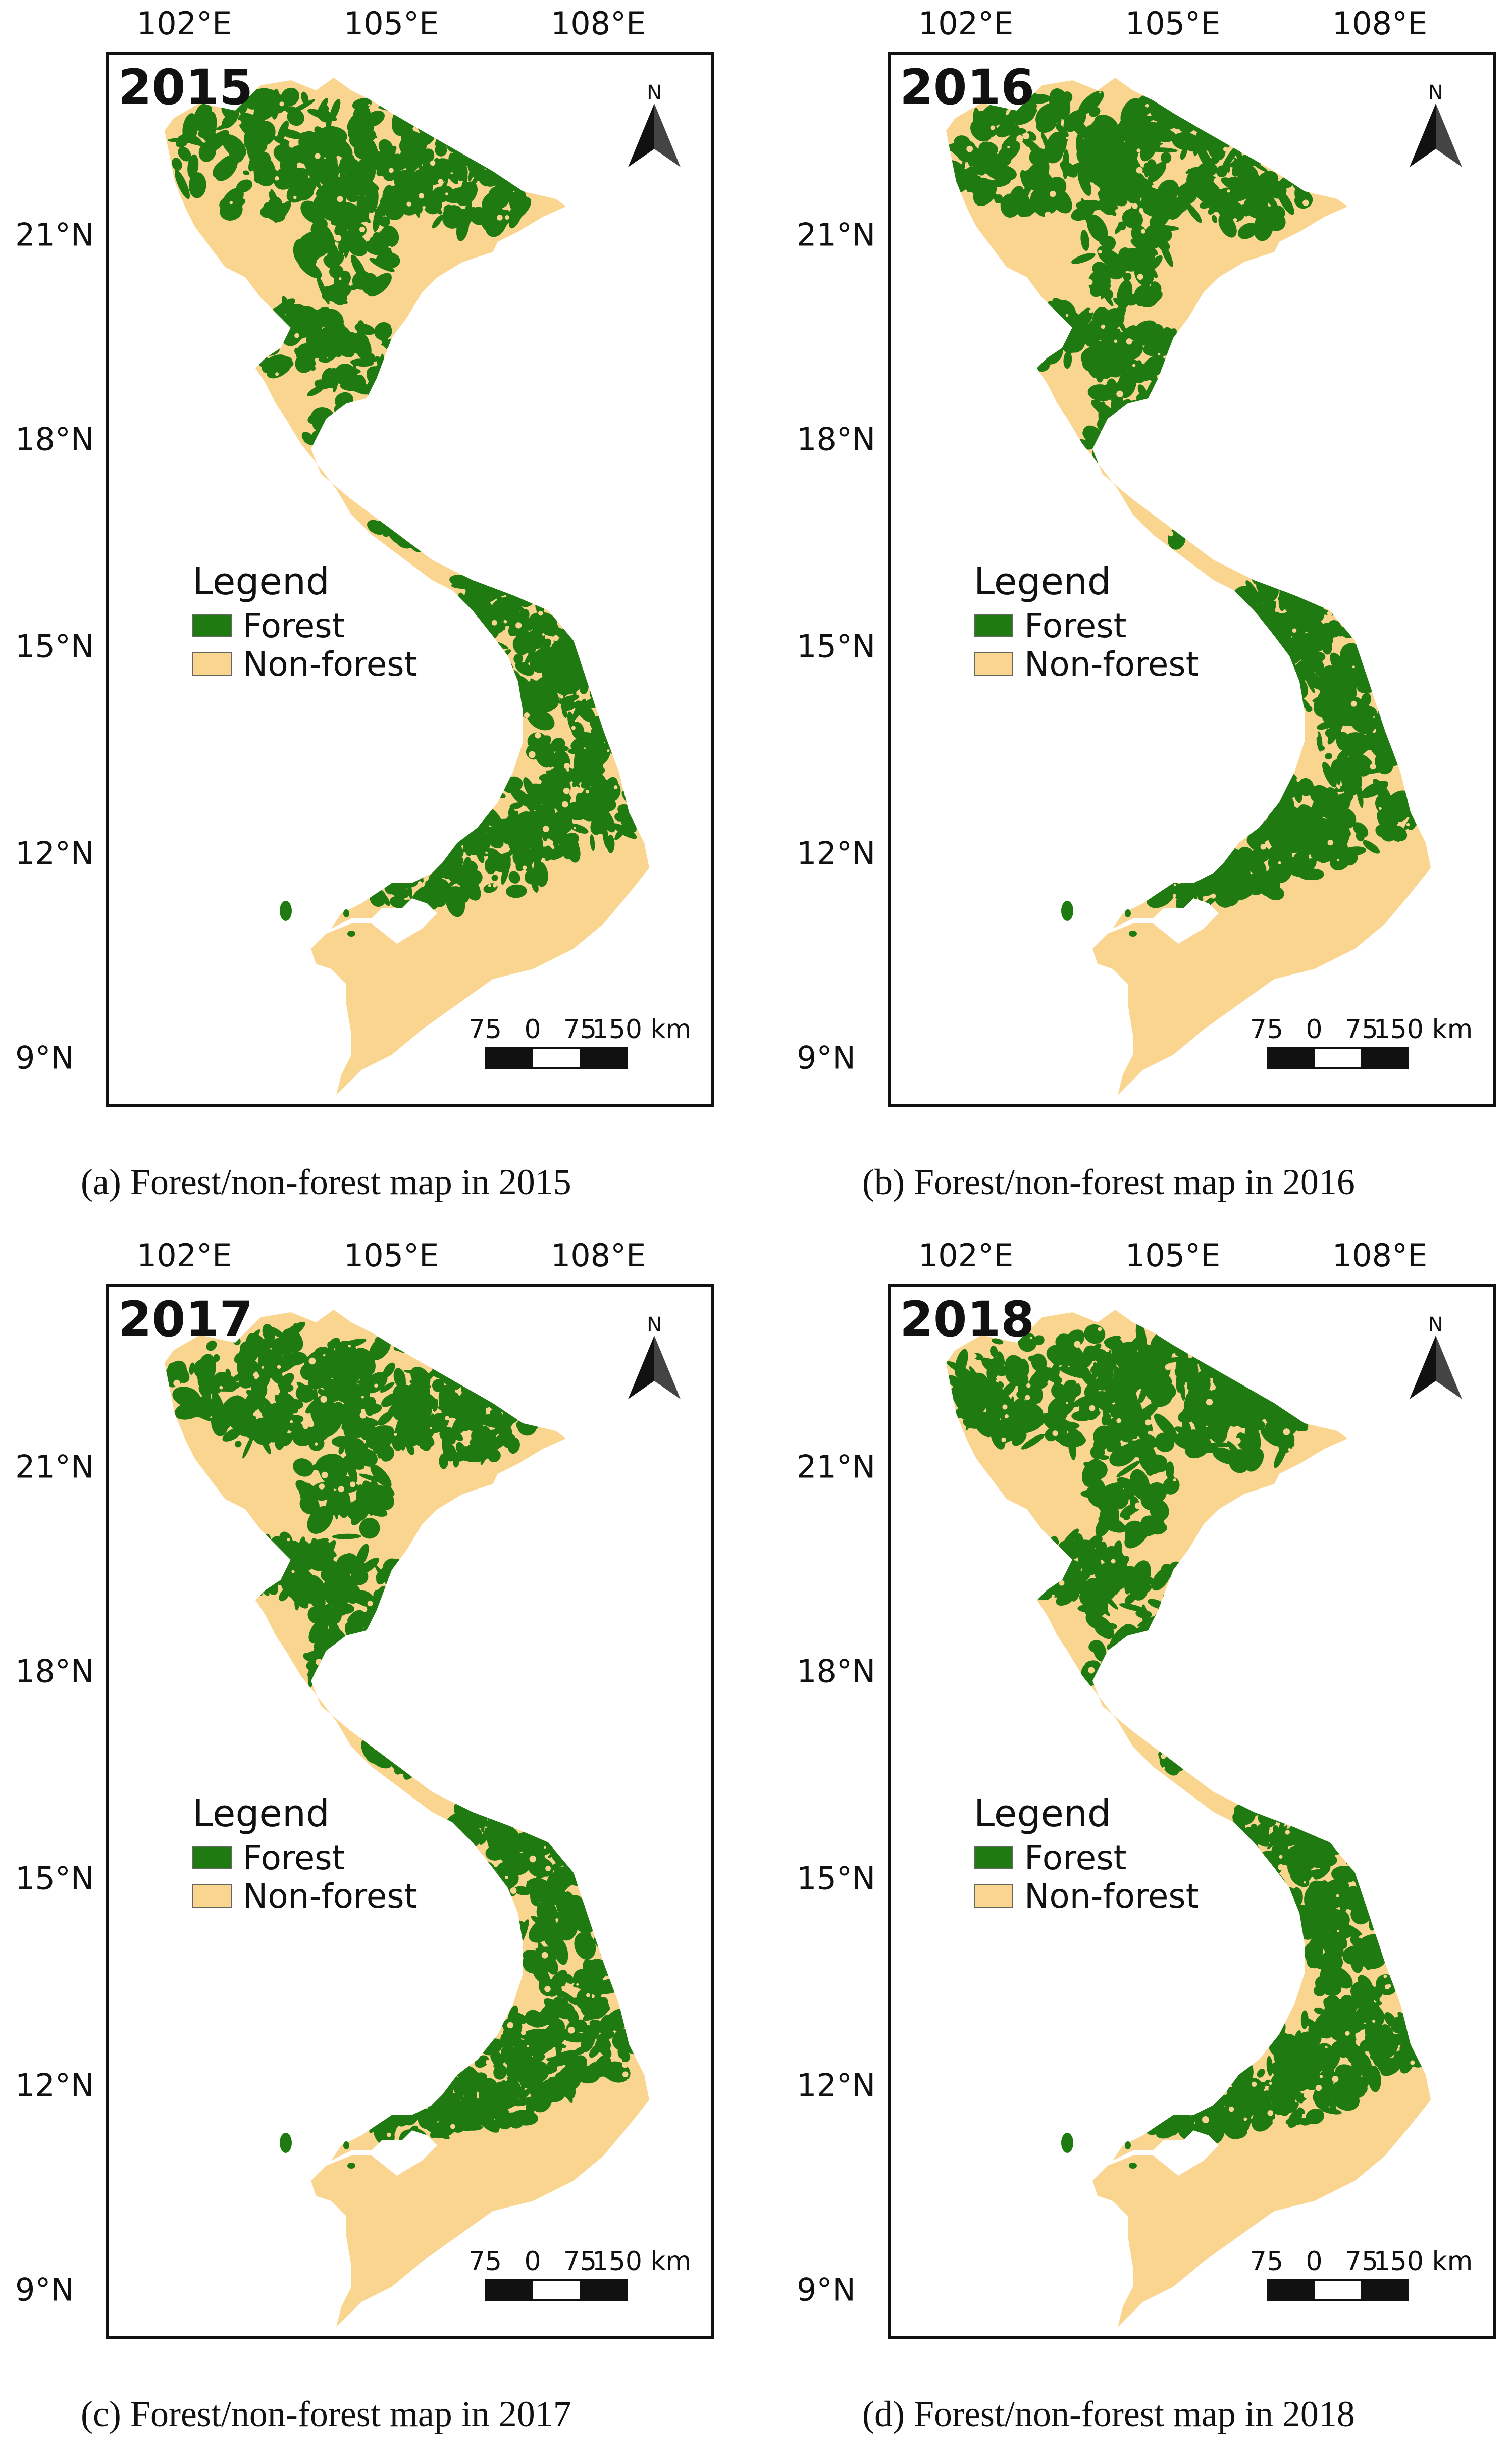 The image size is (1511, 2464). Describe the element at coordinates (54, 440) in the screenshot. I see `latitude-label-18: 18°N` at that location.